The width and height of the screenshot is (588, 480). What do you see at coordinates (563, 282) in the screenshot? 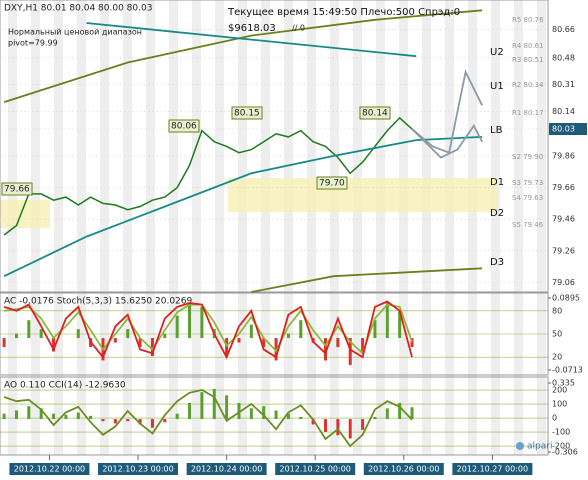
I see `y-tick-label: 79.06` at bounding box center [563, 282].